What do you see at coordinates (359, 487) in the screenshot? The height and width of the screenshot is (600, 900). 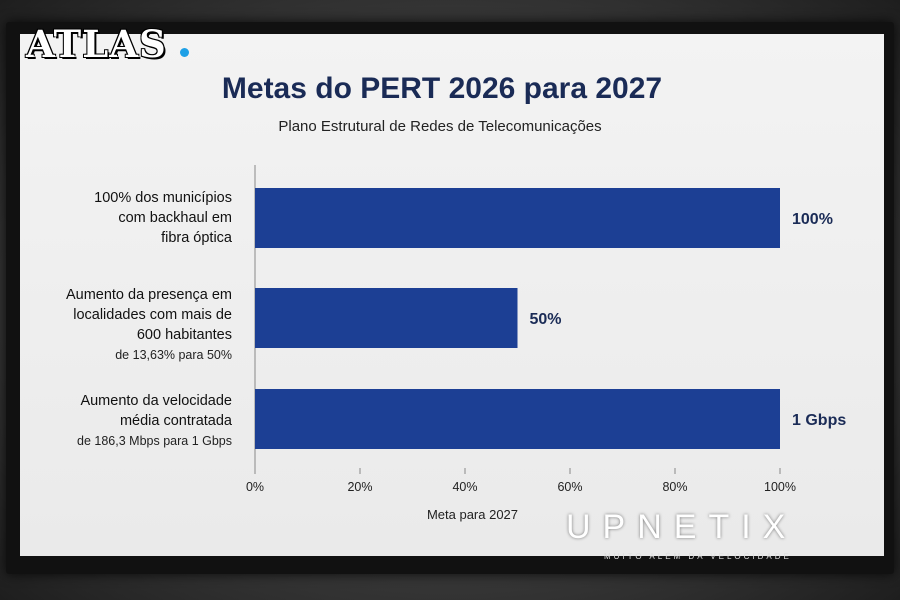 I see `x-tick-label: 20%` at bounding box center [359, 487].